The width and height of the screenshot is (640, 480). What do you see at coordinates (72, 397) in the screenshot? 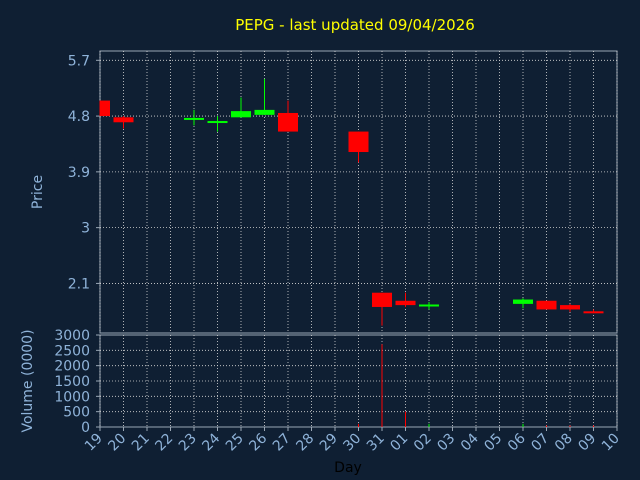
I see `volume-tick-label: 1000` at bounding box center [72, 397].